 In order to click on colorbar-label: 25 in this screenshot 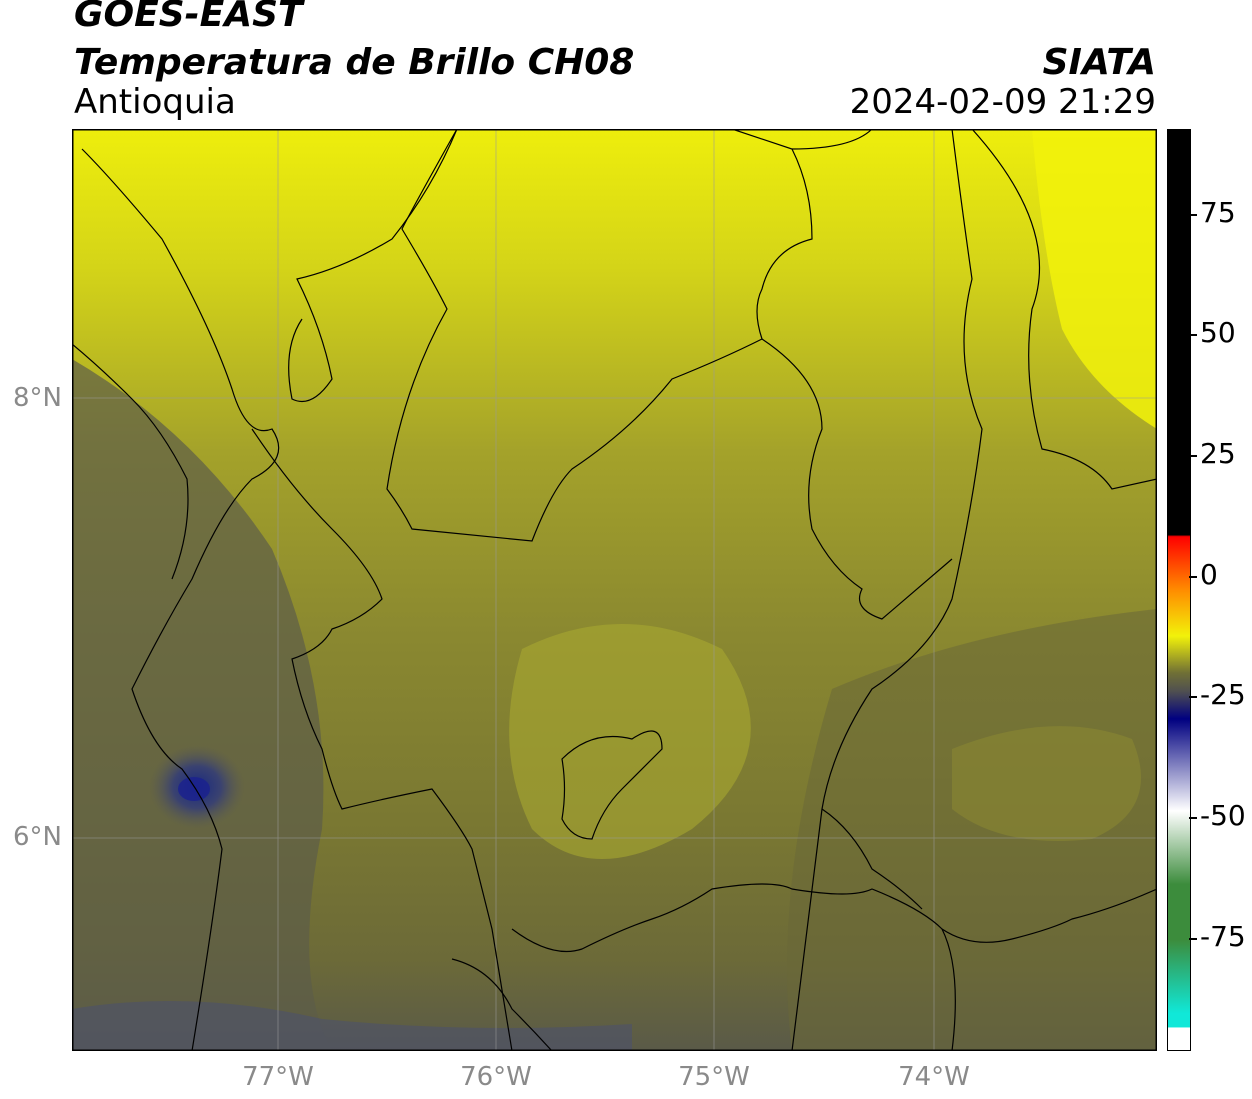, I will do `click(1218, 453)`.